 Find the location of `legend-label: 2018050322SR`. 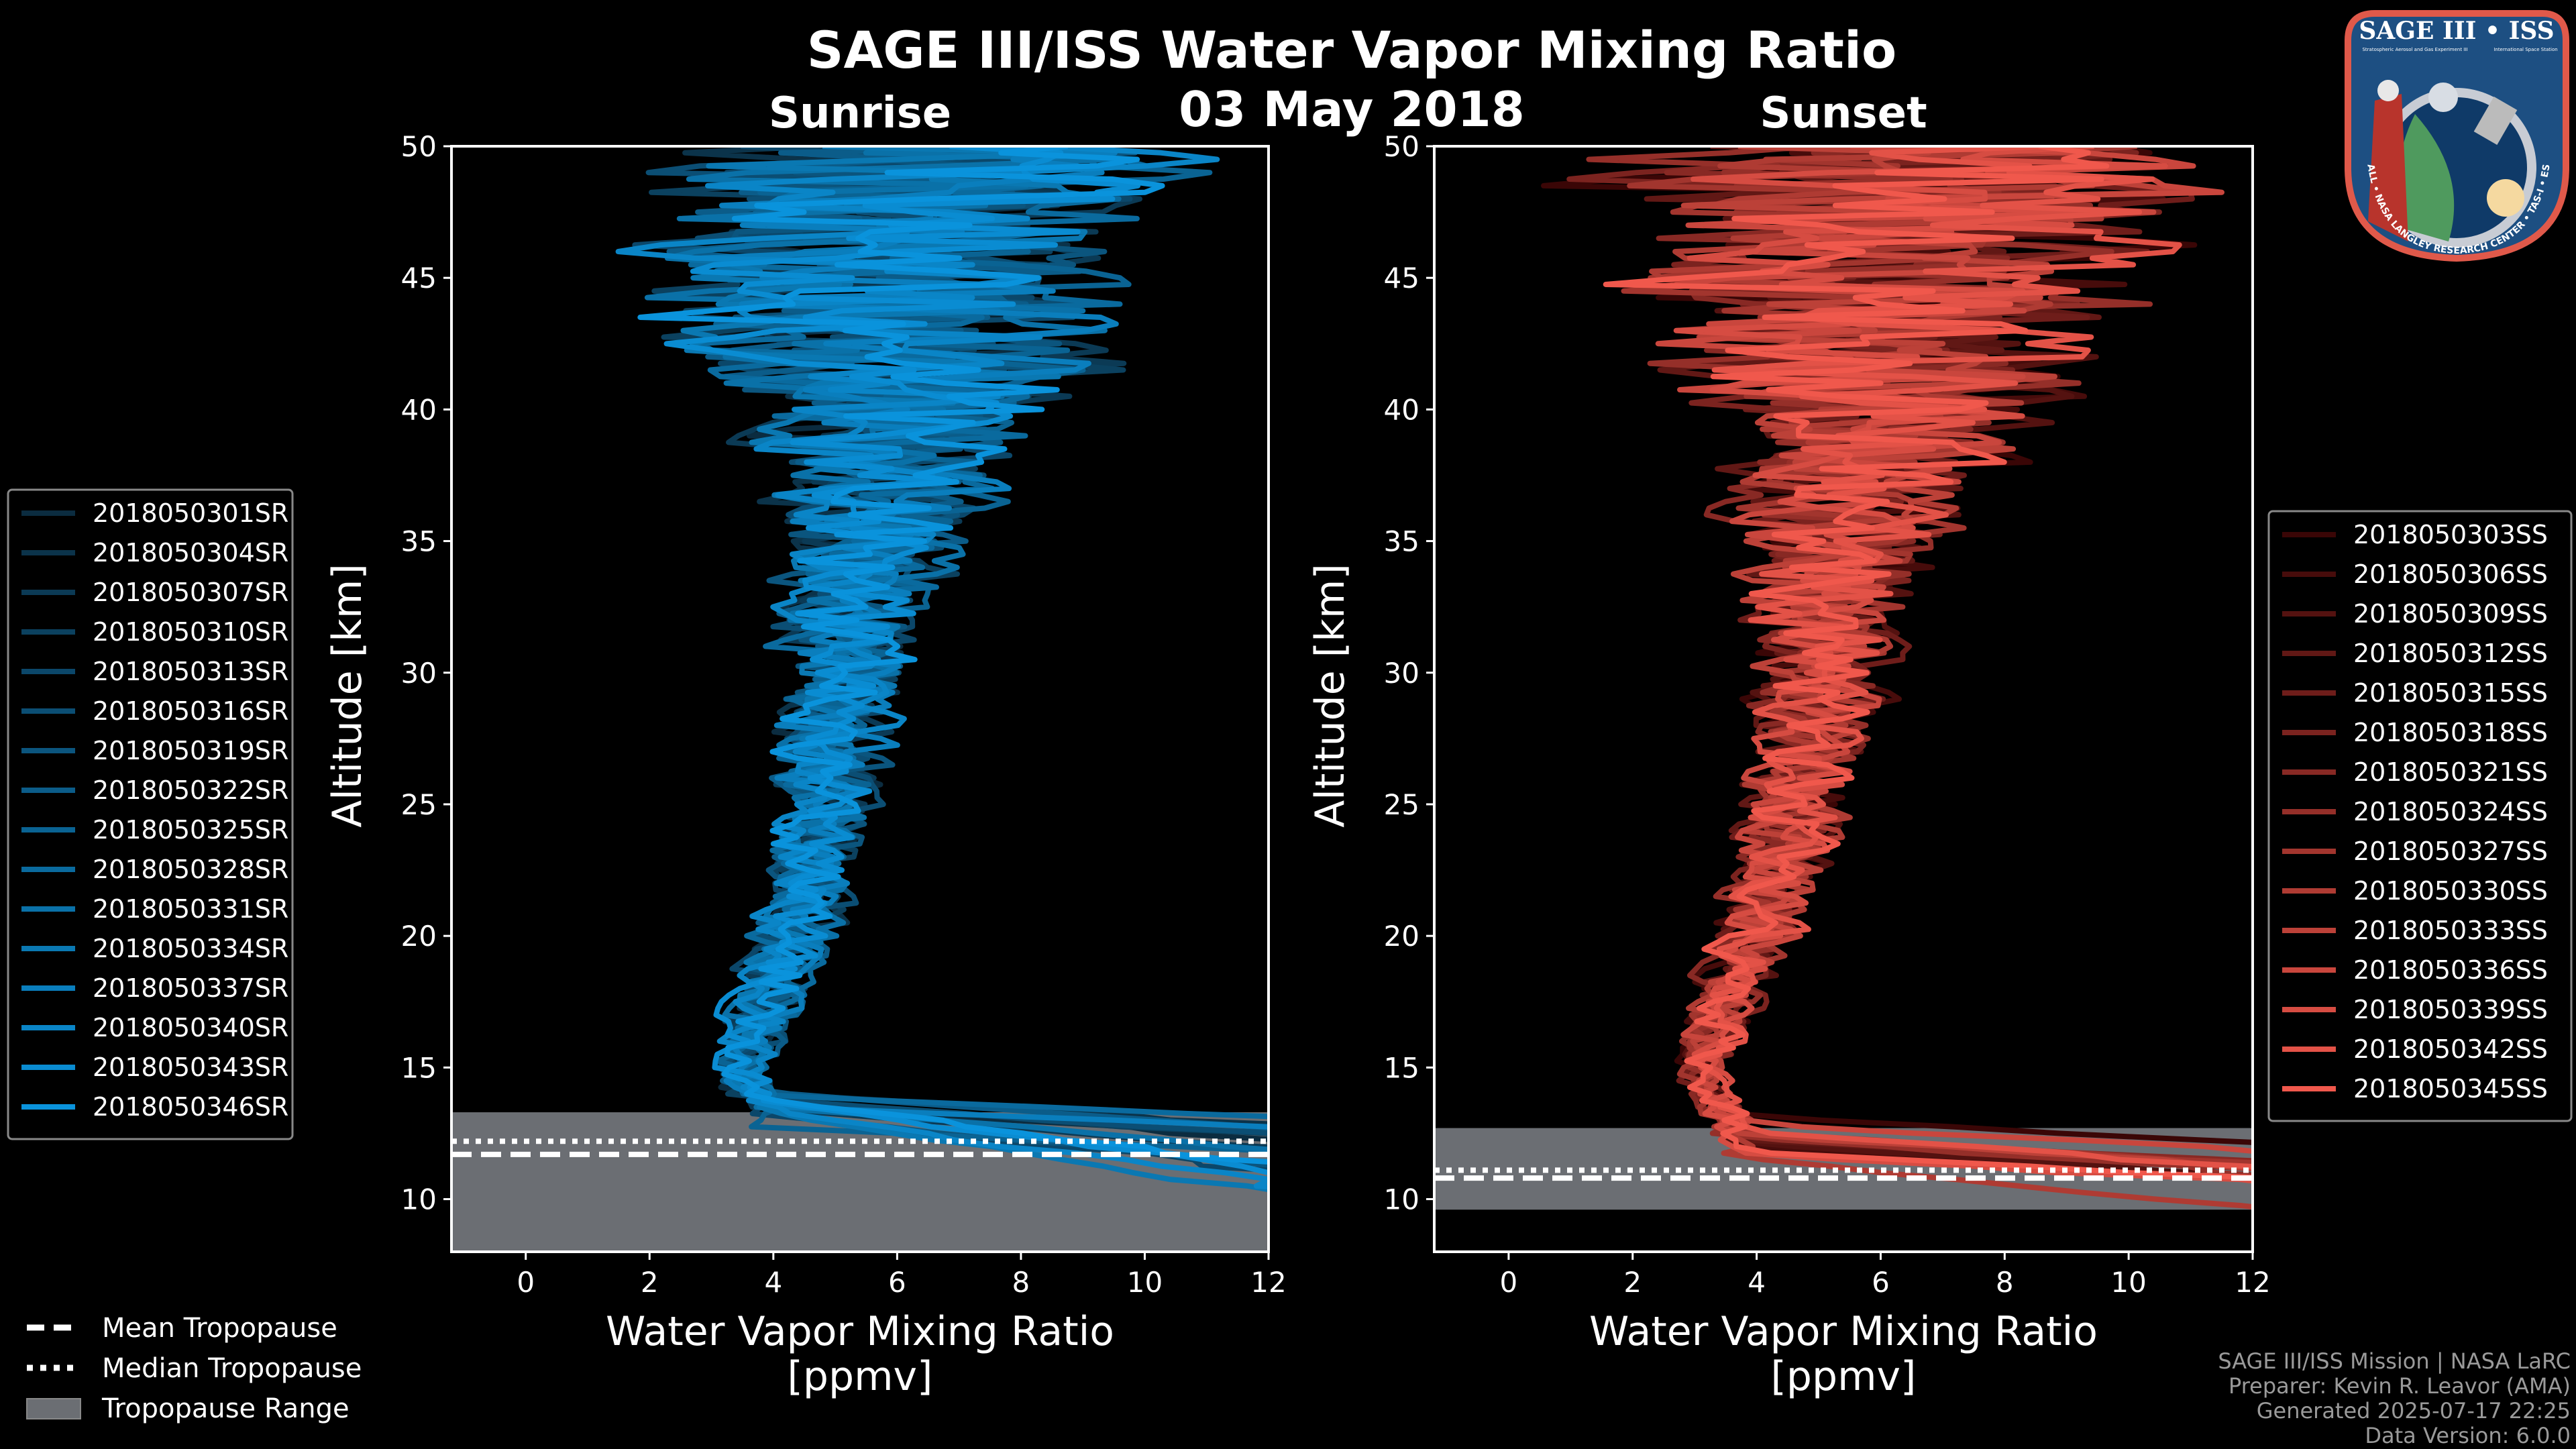

legend-label: 2018050322SR is located at coordinates (190, 790).